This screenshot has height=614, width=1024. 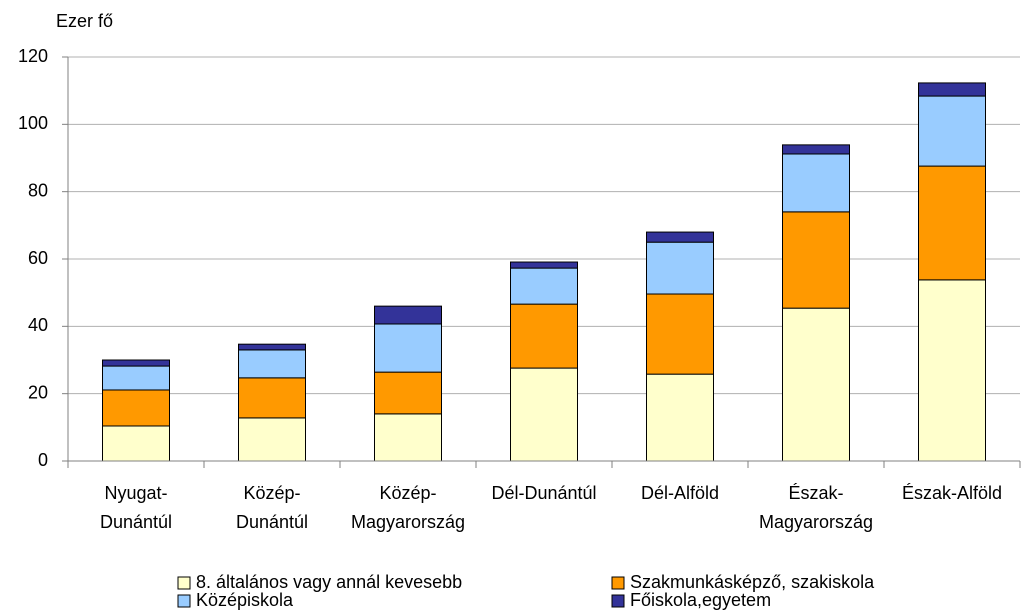 What do you see at coordinates (38, 258) in the screenshot?
I see `y-tick-label: 60` at bounding box center [38, 258].